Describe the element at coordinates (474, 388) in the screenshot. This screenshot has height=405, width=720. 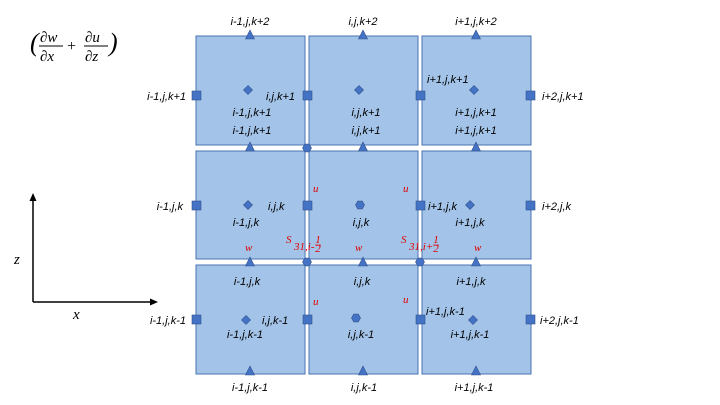
I see `triangle-label: i+1,j,k-1` at that location.